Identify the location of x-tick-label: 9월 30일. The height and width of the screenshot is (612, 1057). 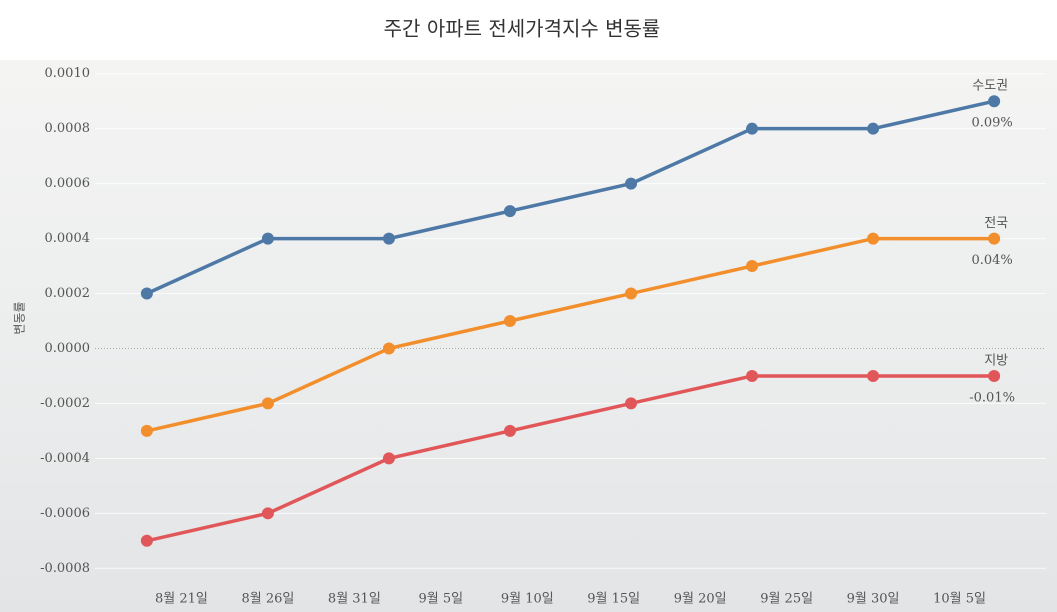
(873, 599).